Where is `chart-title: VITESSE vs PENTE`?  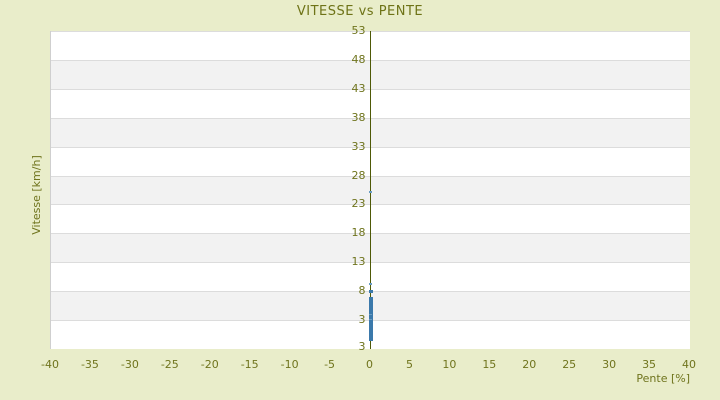 chart-title: VITESSE vs PENTE is located at coordinates (360, 11).